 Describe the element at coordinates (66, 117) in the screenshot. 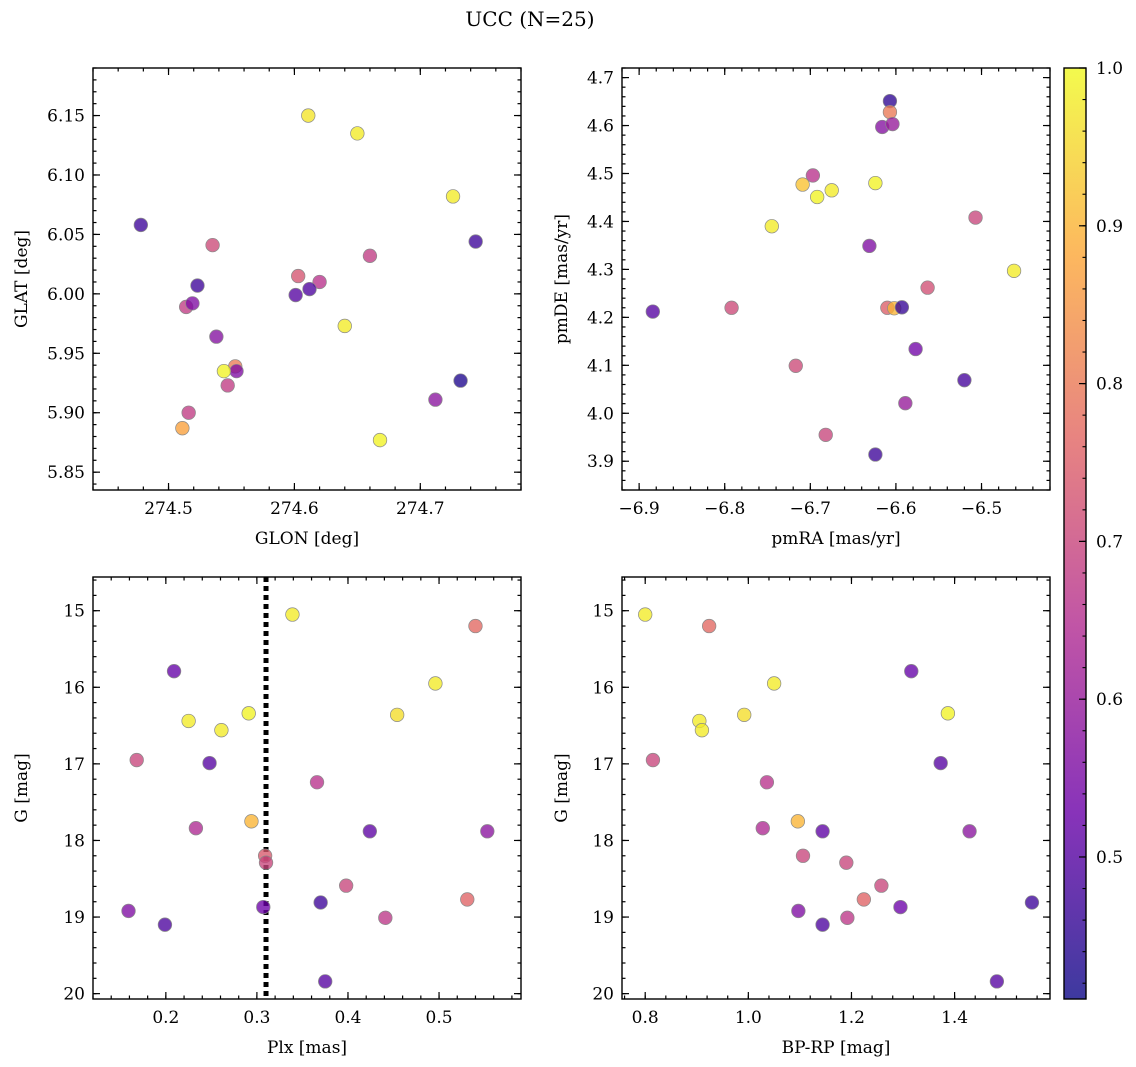

I see `y-tick-label: 6.15` at that location.